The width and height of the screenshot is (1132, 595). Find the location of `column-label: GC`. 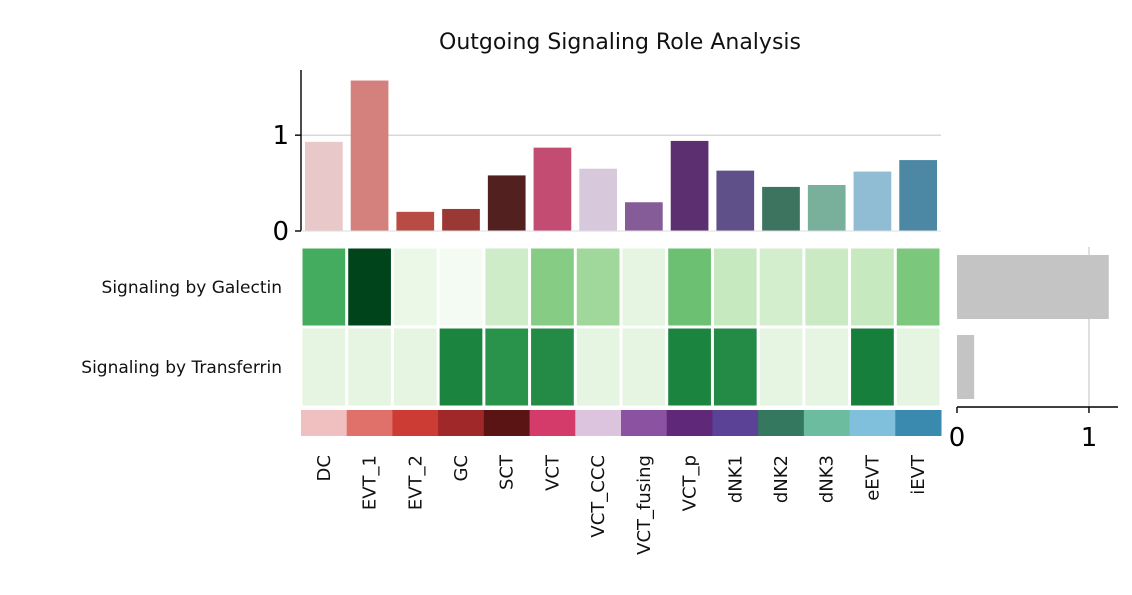

column-label: GC is located at coordinates (461, 468).